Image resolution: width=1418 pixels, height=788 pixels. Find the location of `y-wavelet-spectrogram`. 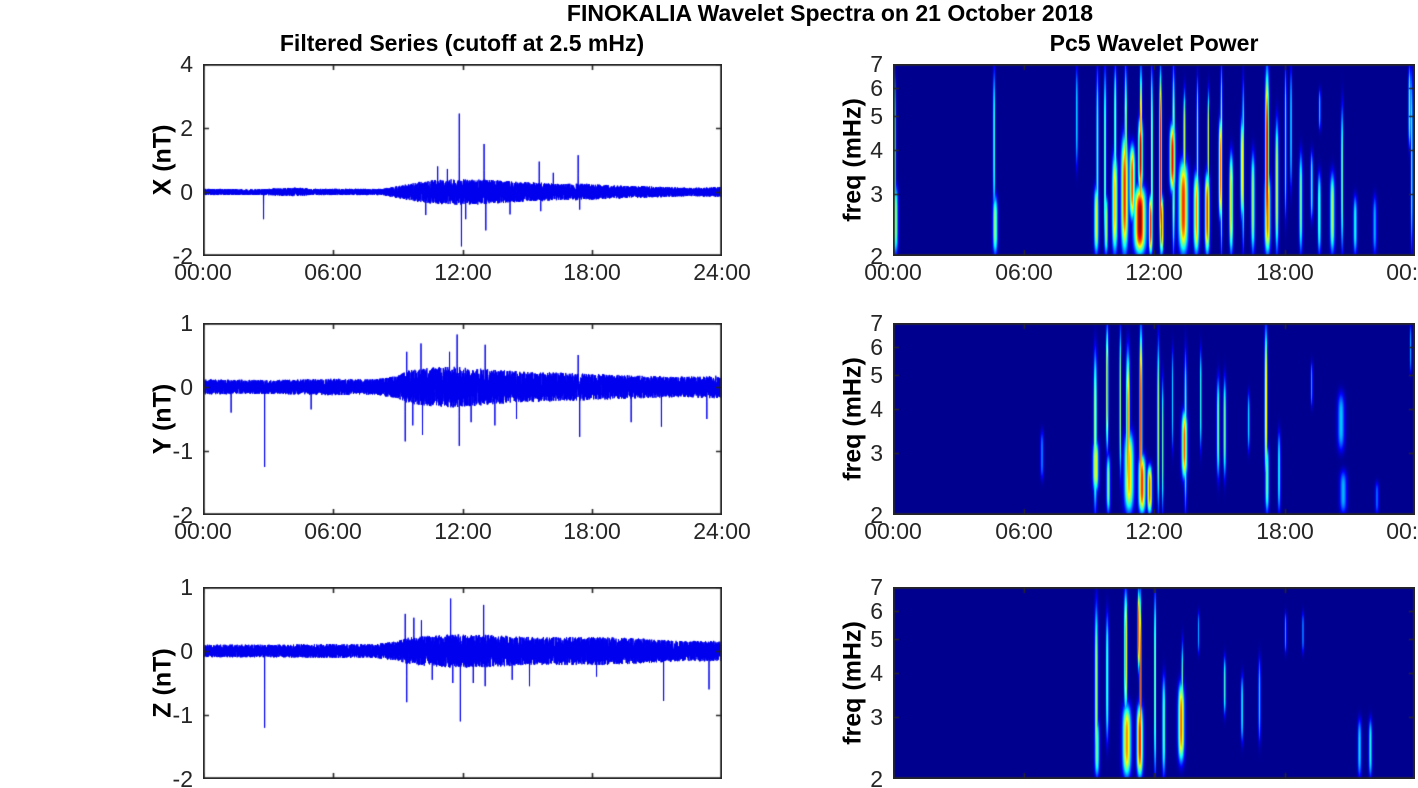

y-wavelet-spectrogram is located at coordinates (1154, 419).